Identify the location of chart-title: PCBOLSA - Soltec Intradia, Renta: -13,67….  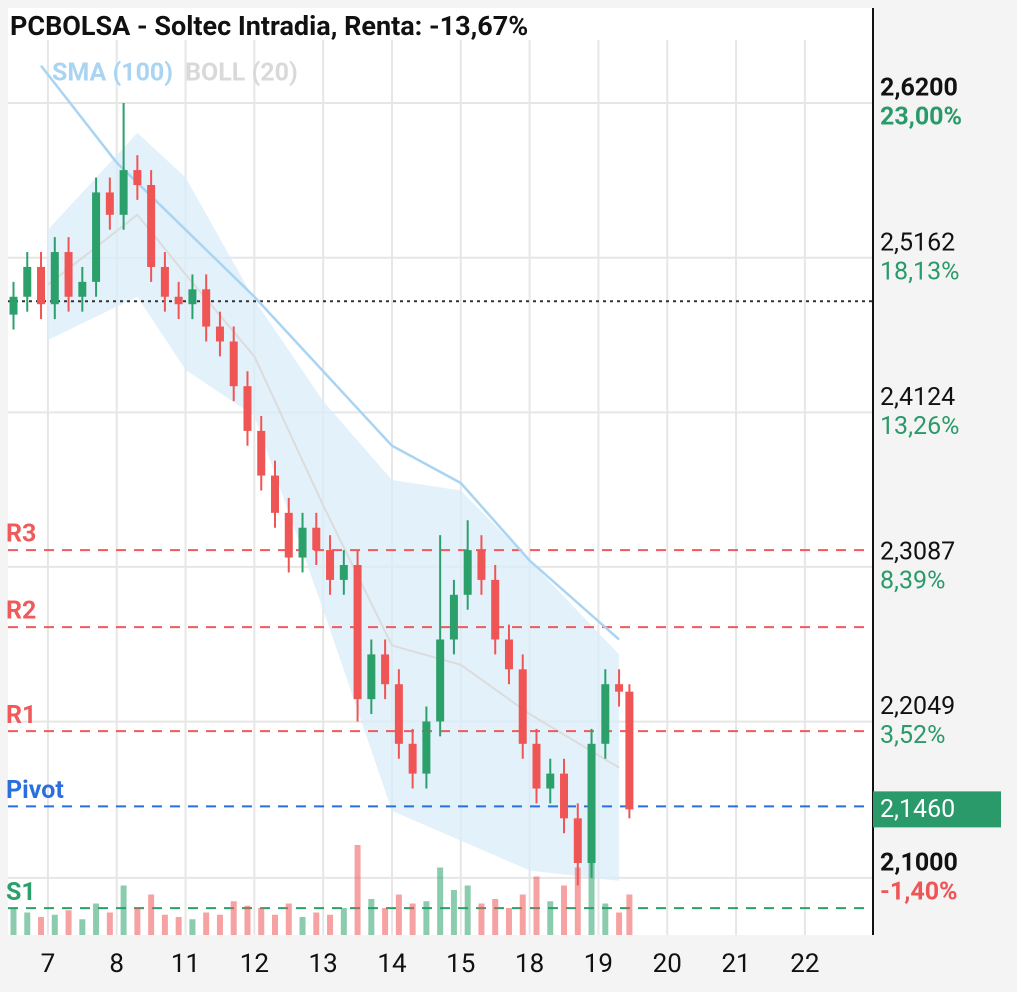
(269, 26).